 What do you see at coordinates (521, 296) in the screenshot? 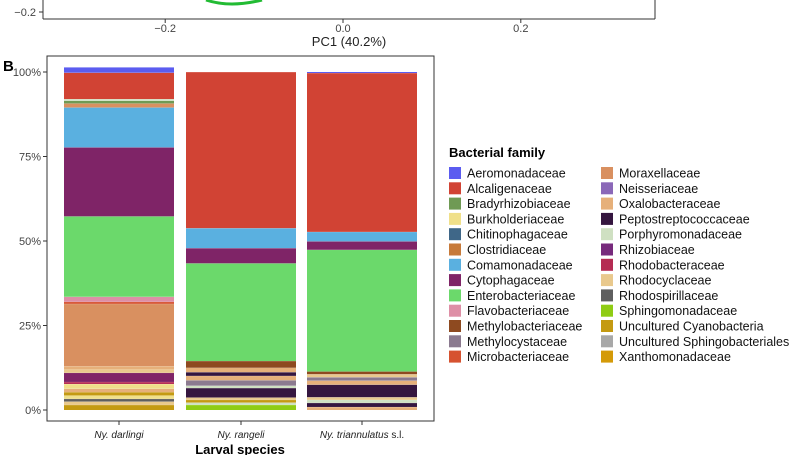
I see `legend-label: Enterobacteriaceae` at bounding box center [521, 296].